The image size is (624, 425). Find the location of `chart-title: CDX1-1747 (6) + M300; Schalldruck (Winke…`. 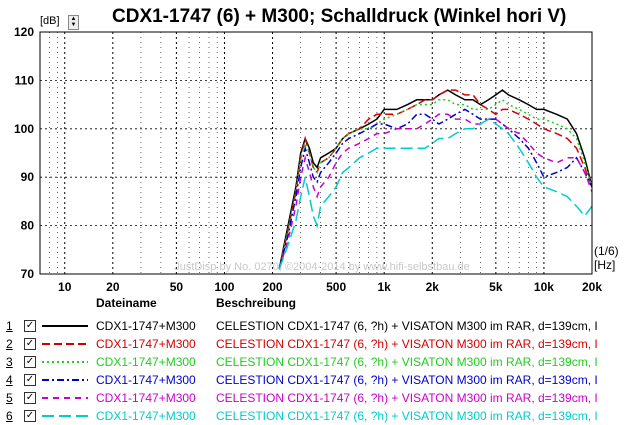

chart-title: CDX1-1747 (6) + M300; Schalldruck (Winke… is located at coordinates (339, 16).